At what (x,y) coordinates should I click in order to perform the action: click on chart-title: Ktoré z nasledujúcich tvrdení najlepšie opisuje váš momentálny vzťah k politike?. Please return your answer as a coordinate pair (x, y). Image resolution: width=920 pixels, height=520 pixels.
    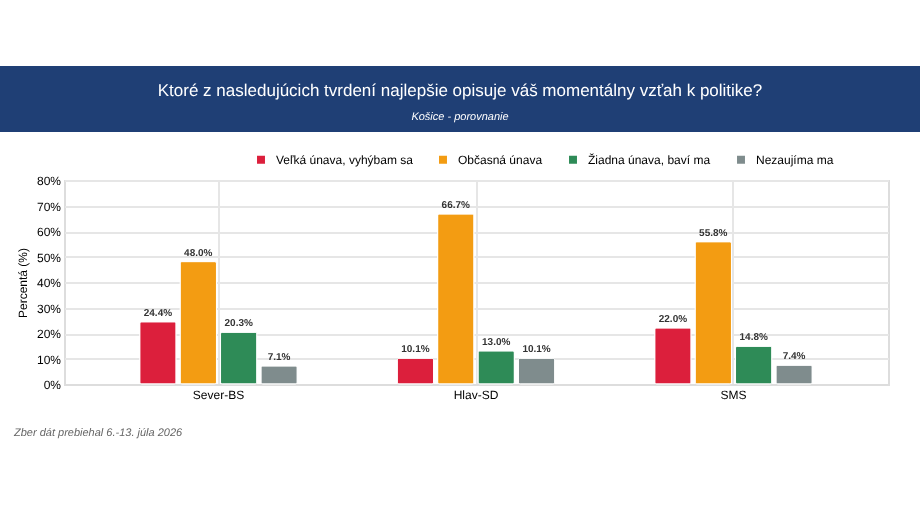
    Looking at the image, I should click on (460, 90).